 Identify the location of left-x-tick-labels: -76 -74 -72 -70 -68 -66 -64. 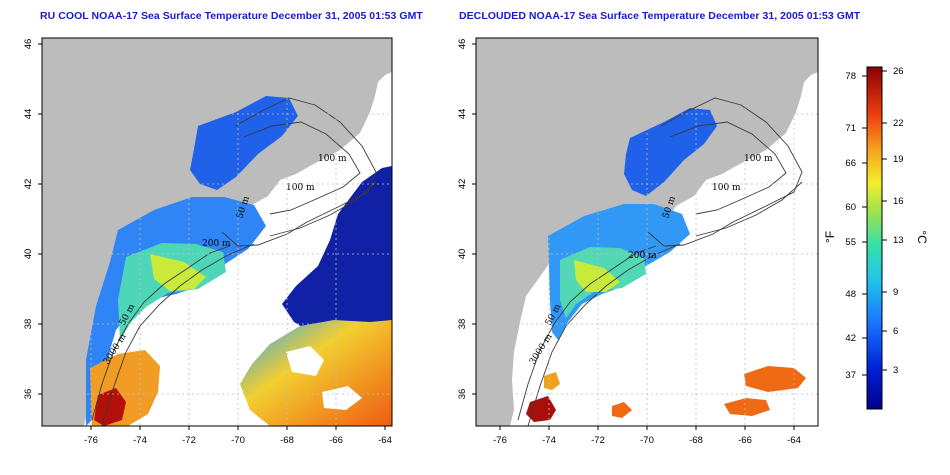
(238, 440).